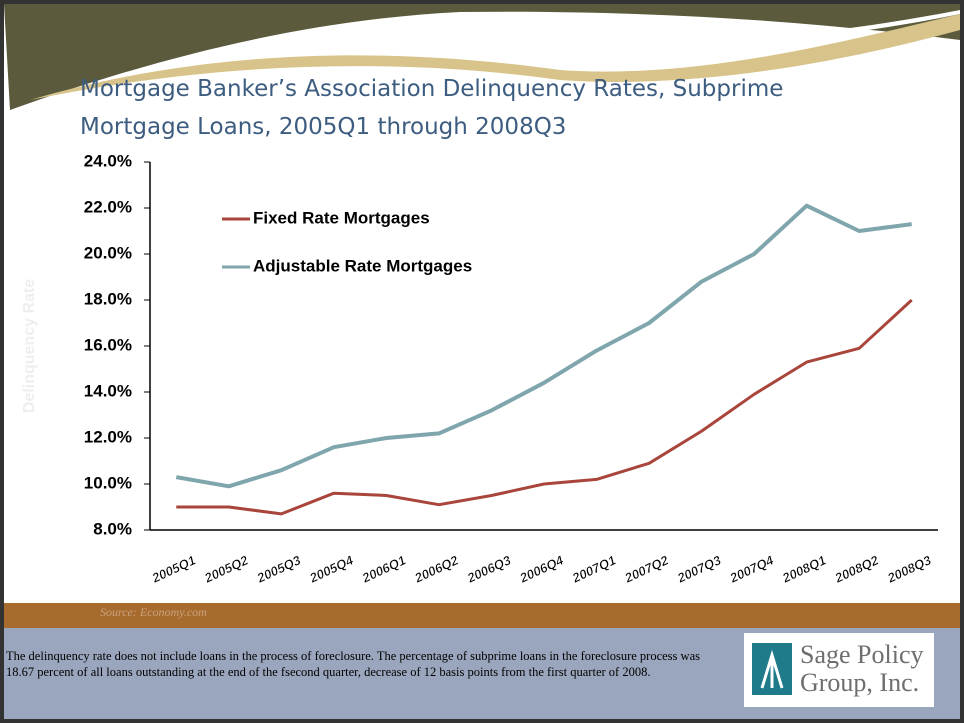 This screenshot has width=964, height=723. What do you see at coordinates (860, 682) in the screenshot?
I see `logo-text: Group, Inc.` at bounding box center [860, 682].